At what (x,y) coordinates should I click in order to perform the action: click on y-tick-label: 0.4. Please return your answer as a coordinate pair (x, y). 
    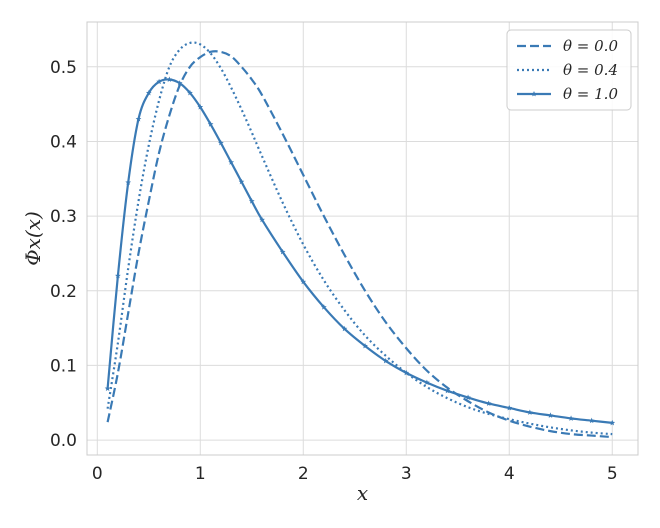
    Looking at the image, I should click on (63, 142).